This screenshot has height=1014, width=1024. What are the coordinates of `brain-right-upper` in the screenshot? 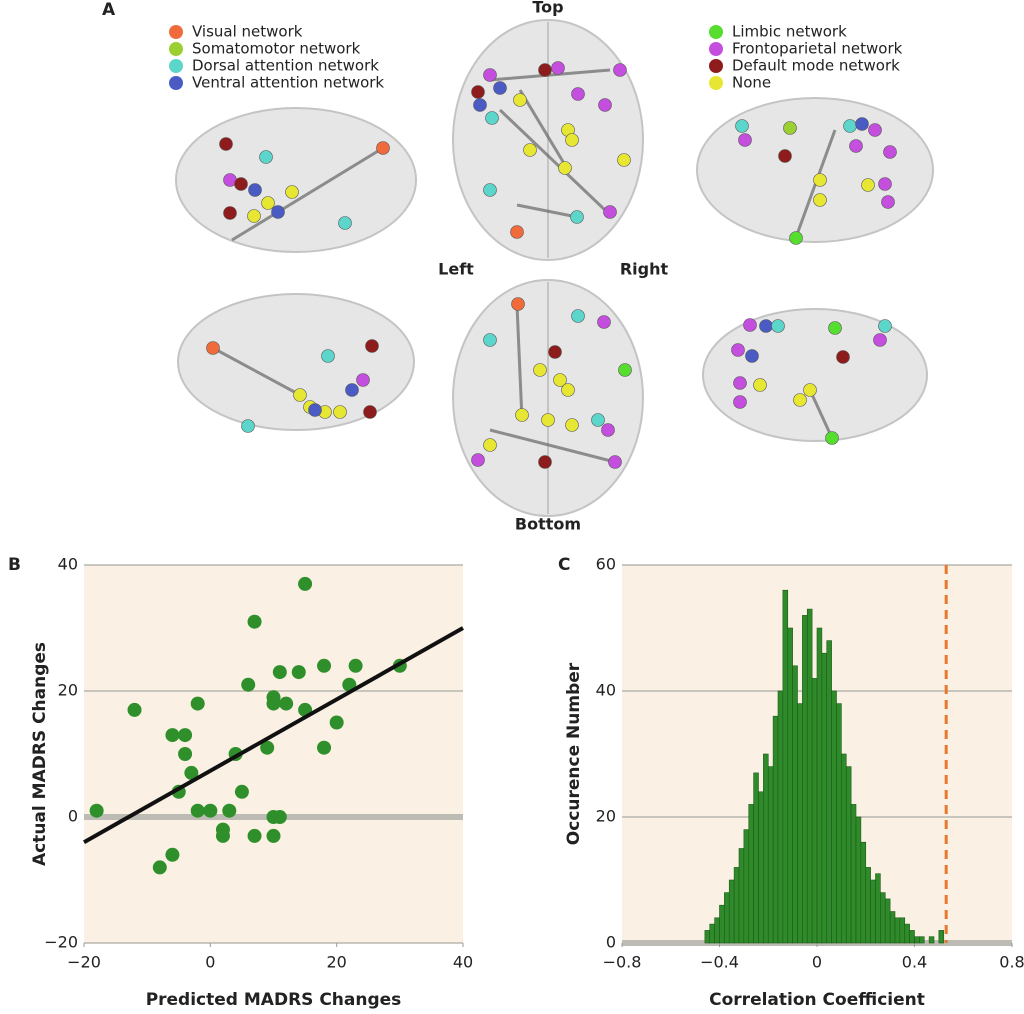 It's located at (815, 170).